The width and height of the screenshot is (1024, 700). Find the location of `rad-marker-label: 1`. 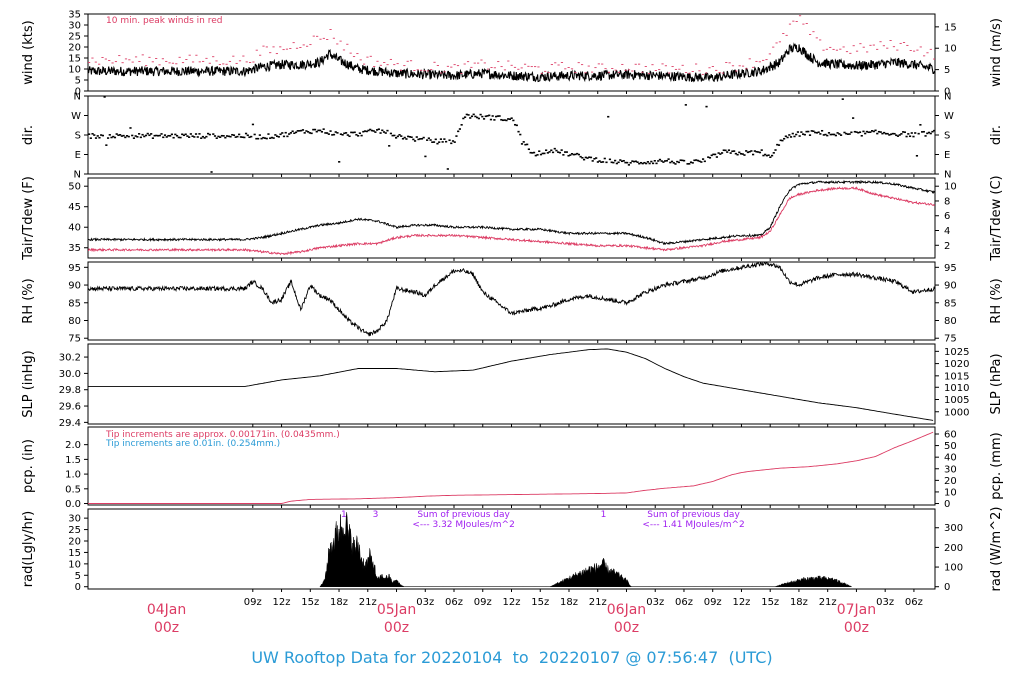

rad-marker-label: 1 is located at coordinates (344, 515).